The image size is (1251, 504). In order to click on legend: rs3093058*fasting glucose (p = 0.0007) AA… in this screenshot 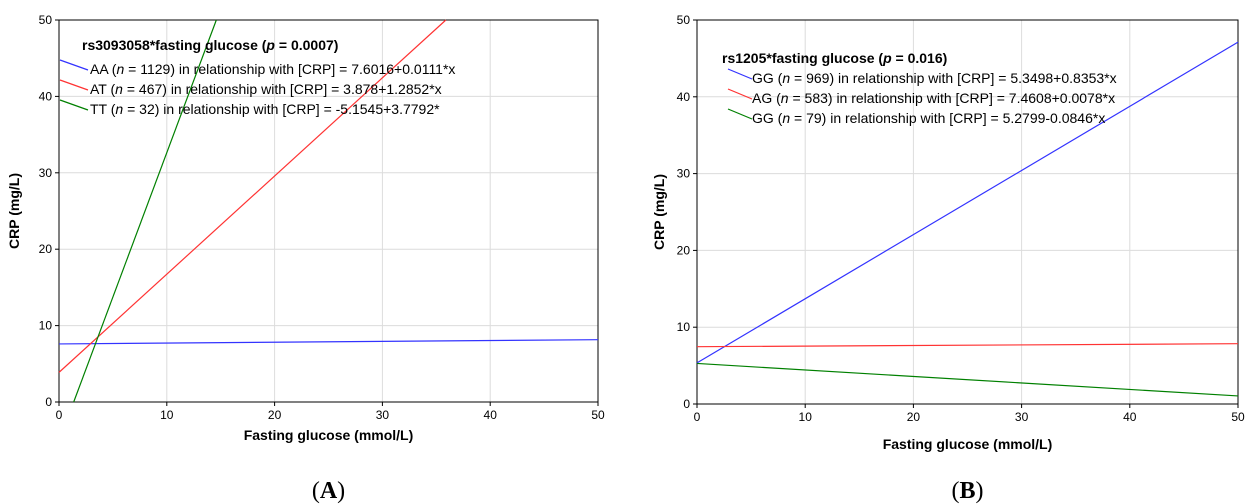, I will do `click(257, 77)`.